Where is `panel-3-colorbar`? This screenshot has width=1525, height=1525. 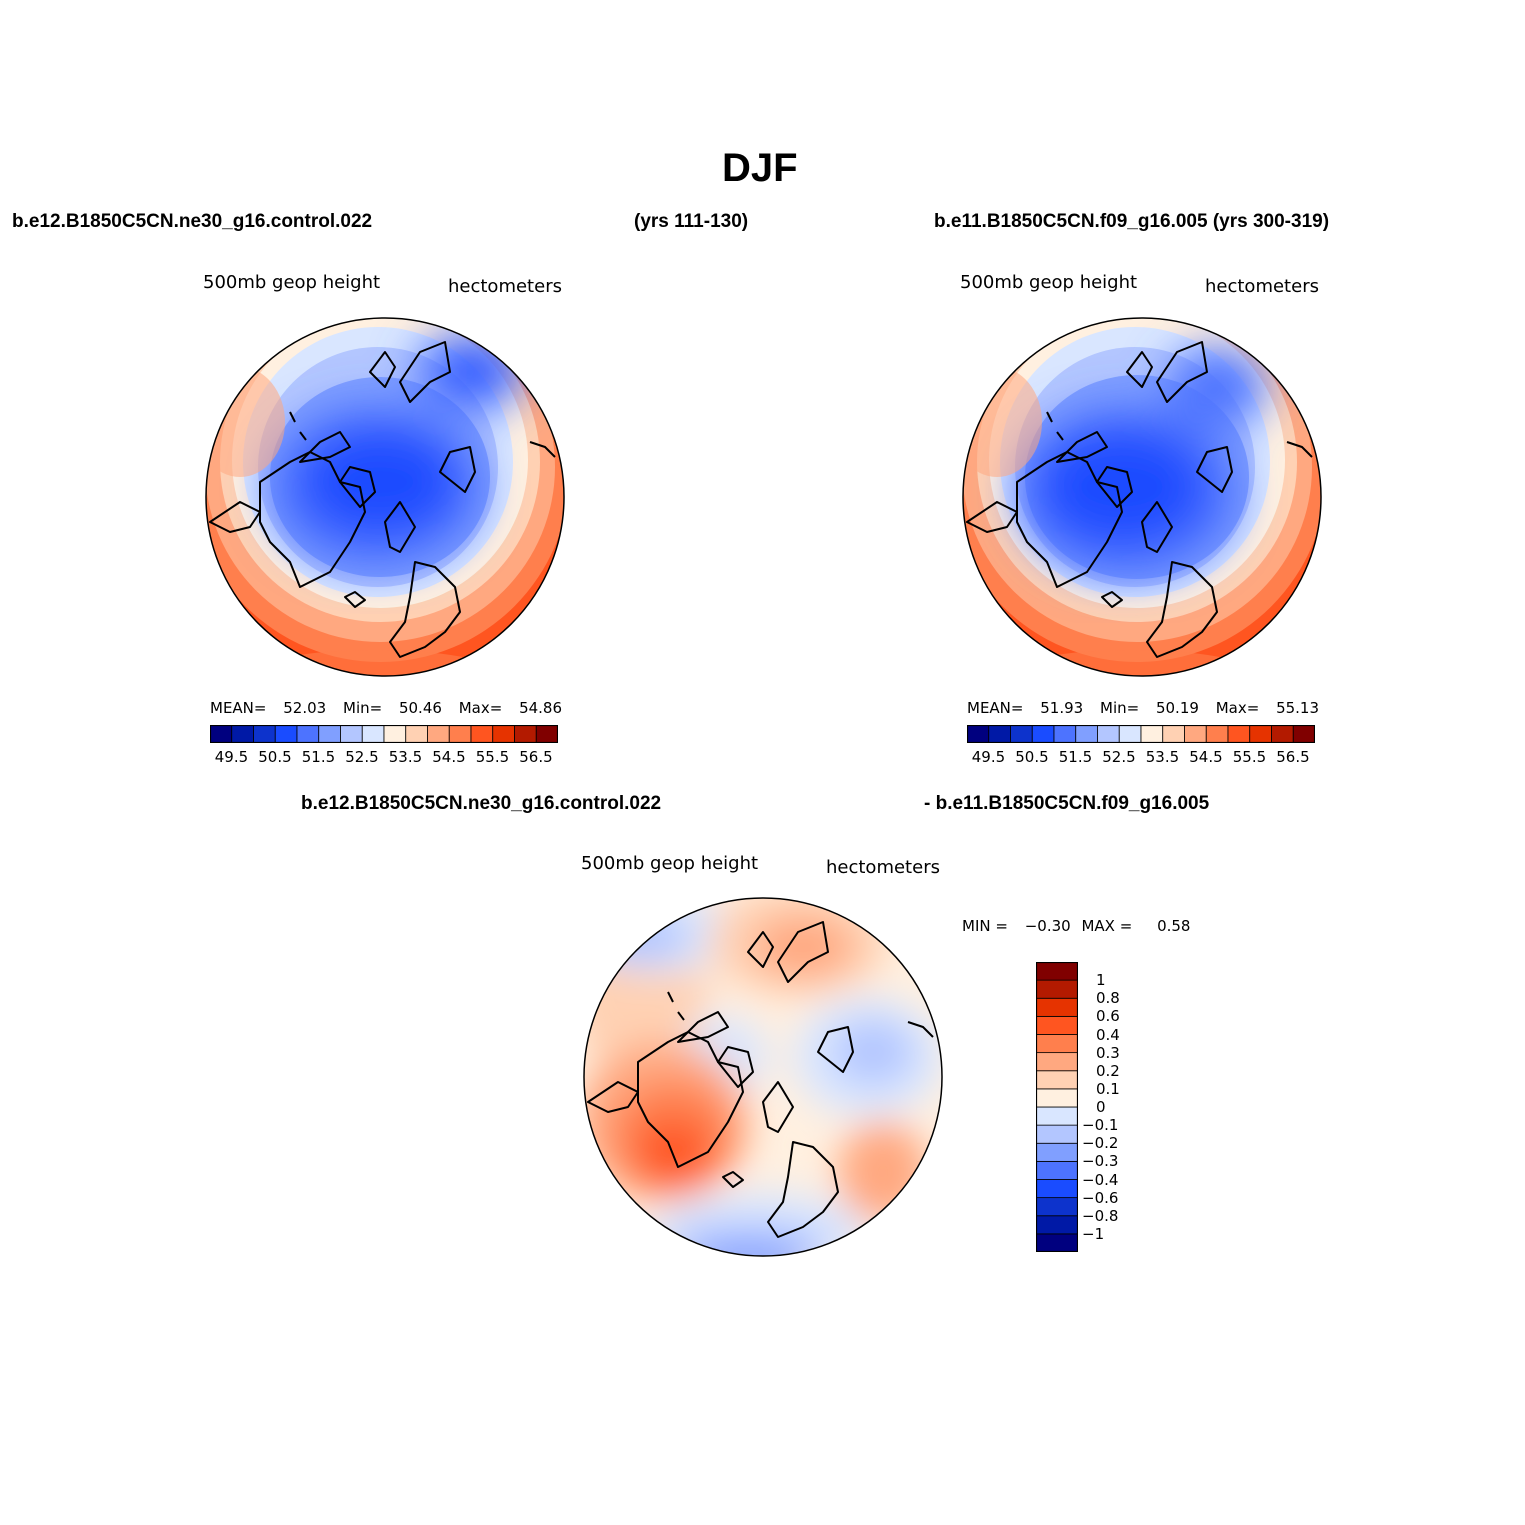 panel-3-colorbar is located at coordinates (1057, 1107).